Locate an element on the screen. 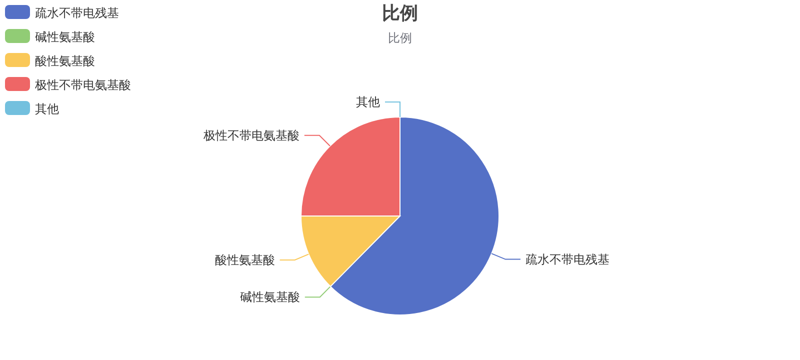  legend-label: 碱性氨基酸 is located at coordinates (65, 37).